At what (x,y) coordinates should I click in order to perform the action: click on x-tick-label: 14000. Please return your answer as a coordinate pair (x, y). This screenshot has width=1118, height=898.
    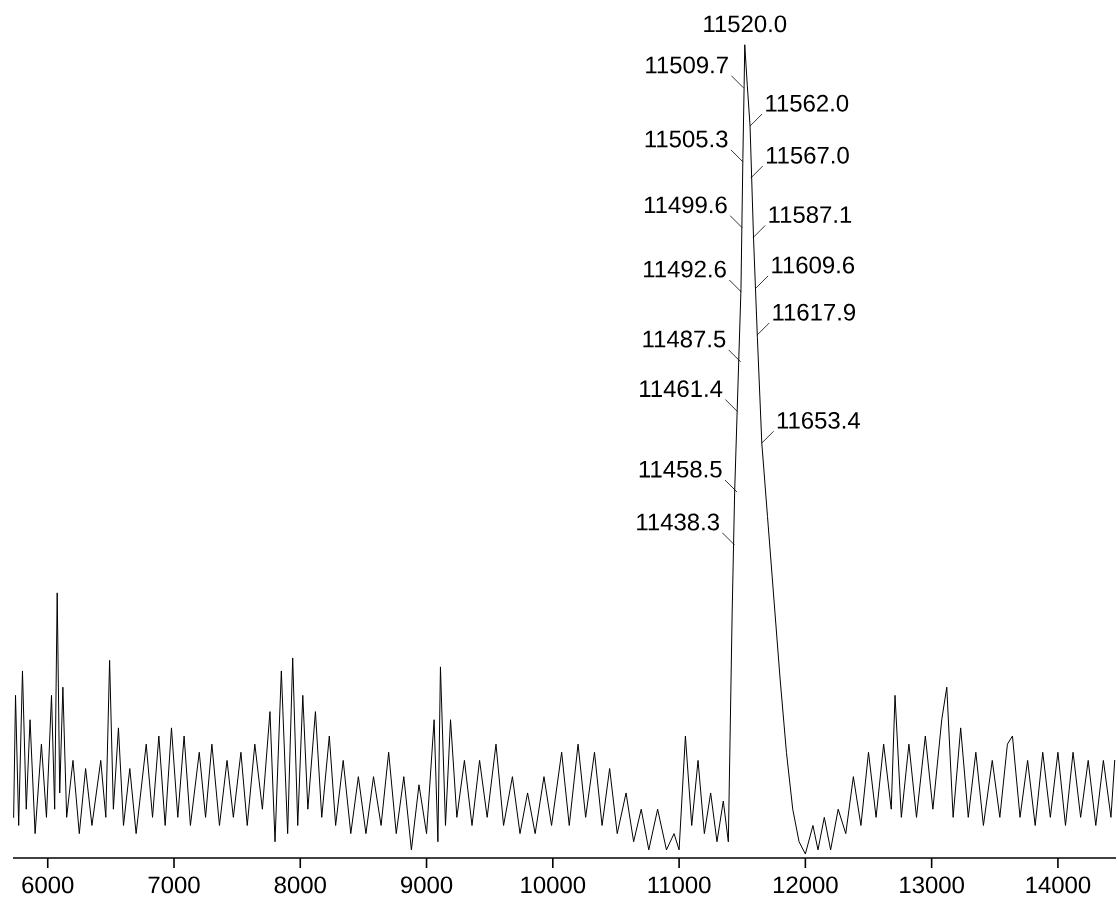
    Looking at the image, I should click on (1058, 885).